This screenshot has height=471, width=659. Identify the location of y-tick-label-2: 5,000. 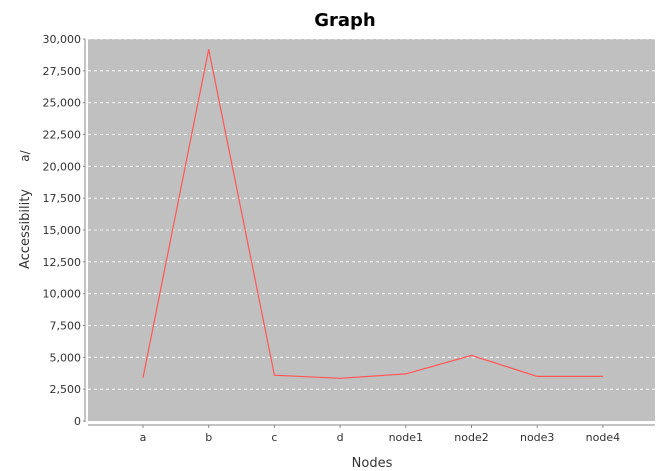
(66, 357).